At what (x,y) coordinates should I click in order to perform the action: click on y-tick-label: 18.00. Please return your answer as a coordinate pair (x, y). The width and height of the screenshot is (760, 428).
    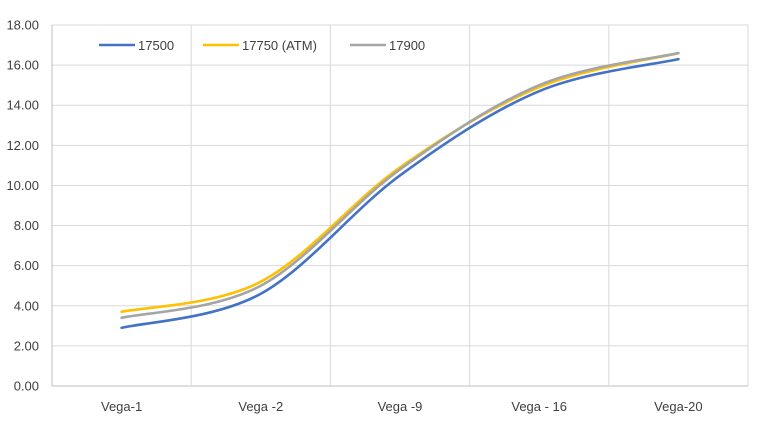
    Looking at the image, I should click on (22, 25).